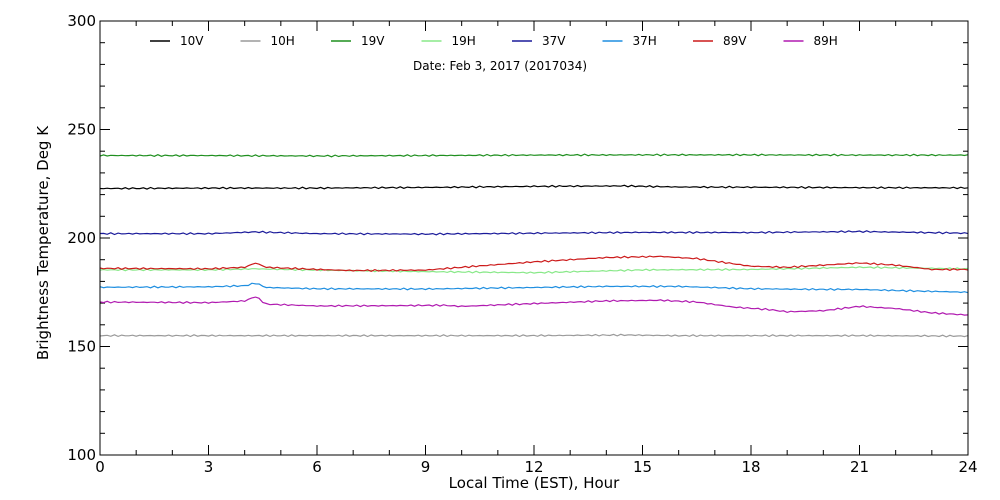 This screenshot has height=500, width=1000. What do you see at coordinates (534, 187) in the screenshot?
I see `series-line-10v` at bounding box center [534, 187].